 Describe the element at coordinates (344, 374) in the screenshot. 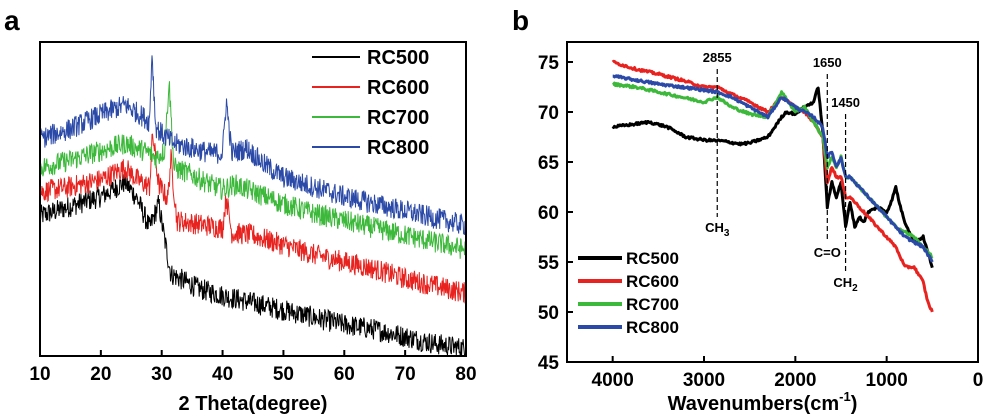

I see `xrd-x-tick-label: 60` at that location.